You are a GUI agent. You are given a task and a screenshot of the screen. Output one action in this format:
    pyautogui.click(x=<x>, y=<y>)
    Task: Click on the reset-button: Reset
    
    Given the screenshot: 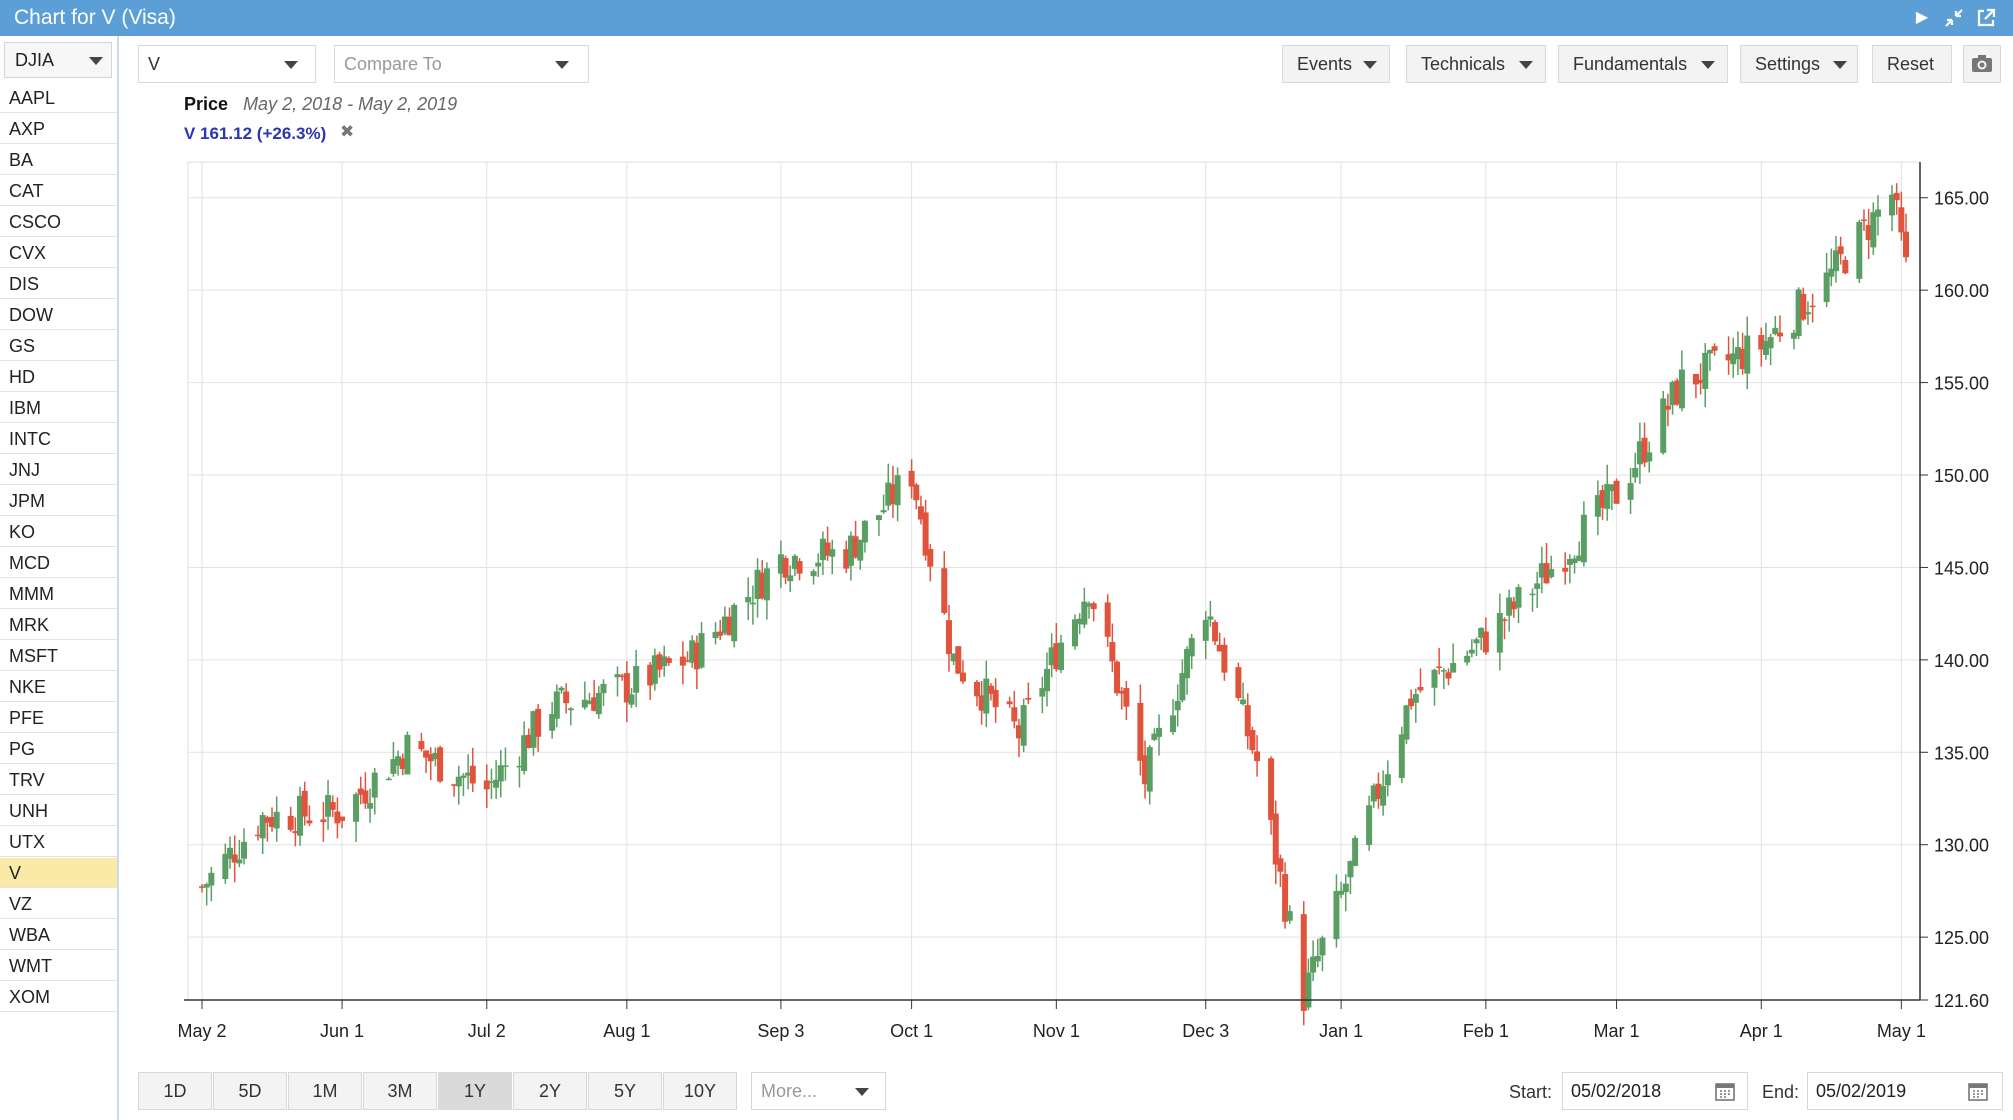 What is the action you would take?
    pyautogui.click(x=1912, y=64)
    